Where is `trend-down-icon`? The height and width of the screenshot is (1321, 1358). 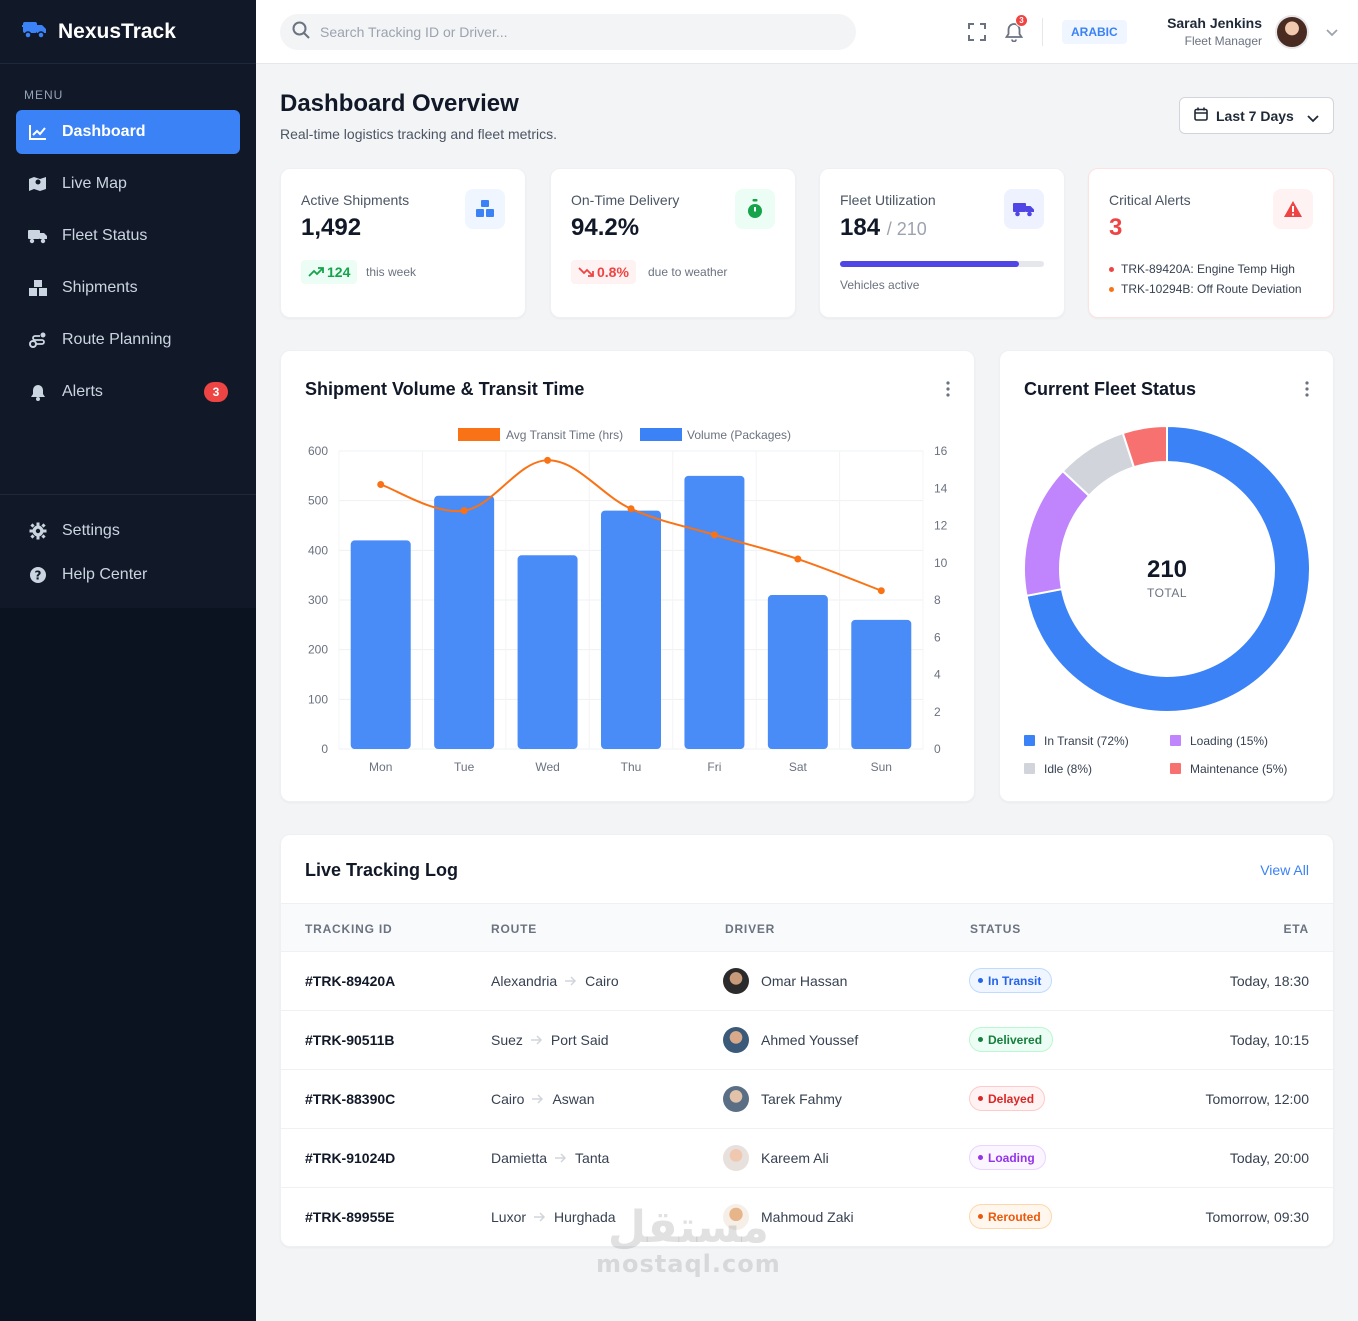 trend-down-icon is located at coordinates (586, 272).